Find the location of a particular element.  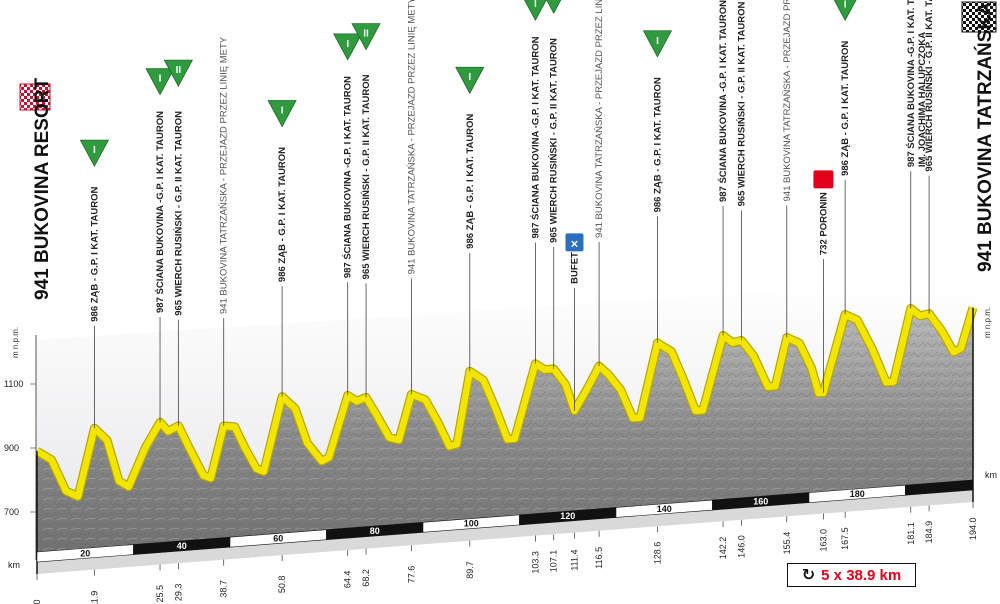

scale-tick-label: 180 is located at coordinates (857, 494).